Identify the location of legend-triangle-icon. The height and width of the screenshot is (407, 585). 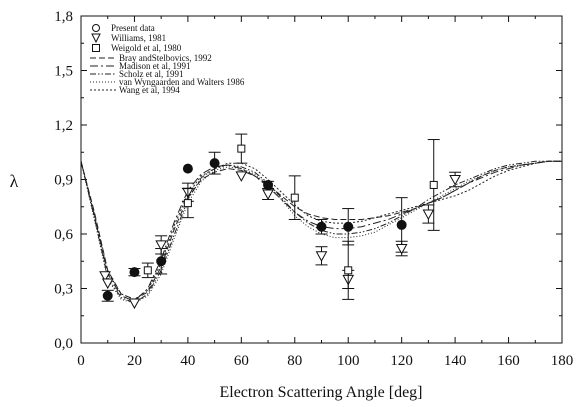
(96, 38).